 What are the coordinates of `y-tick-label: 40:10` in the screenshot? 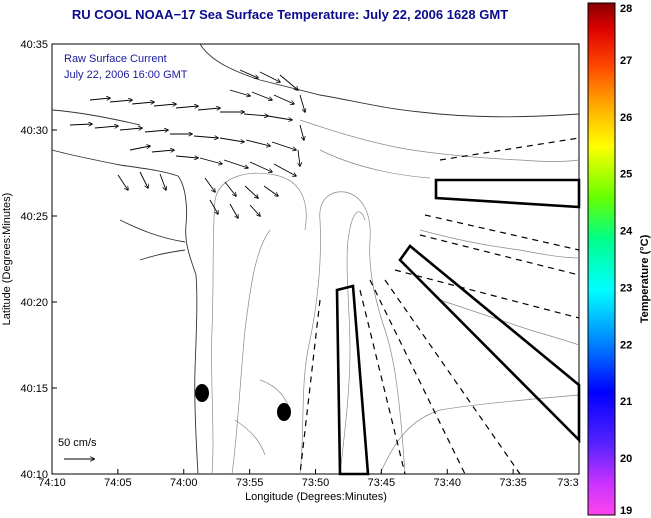 It's located at (34, 475).